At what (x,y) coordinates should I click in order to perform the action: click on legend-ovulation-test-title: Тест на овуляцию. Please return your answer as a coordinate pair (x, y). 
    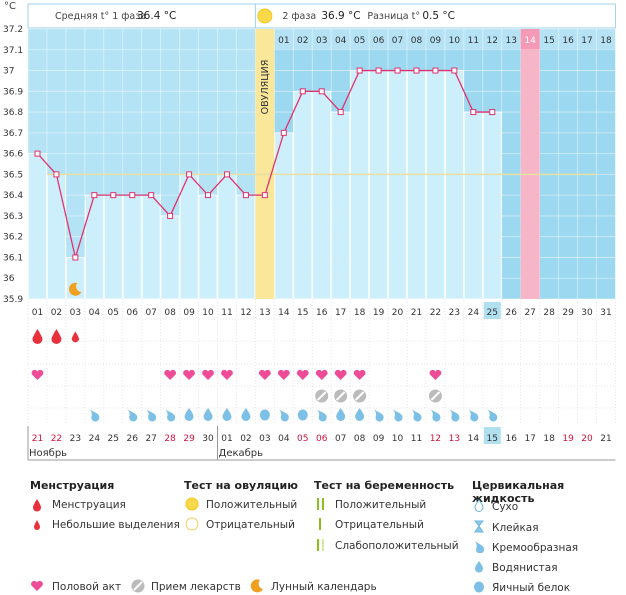
    Looking at the image, I should click on (241, 485).